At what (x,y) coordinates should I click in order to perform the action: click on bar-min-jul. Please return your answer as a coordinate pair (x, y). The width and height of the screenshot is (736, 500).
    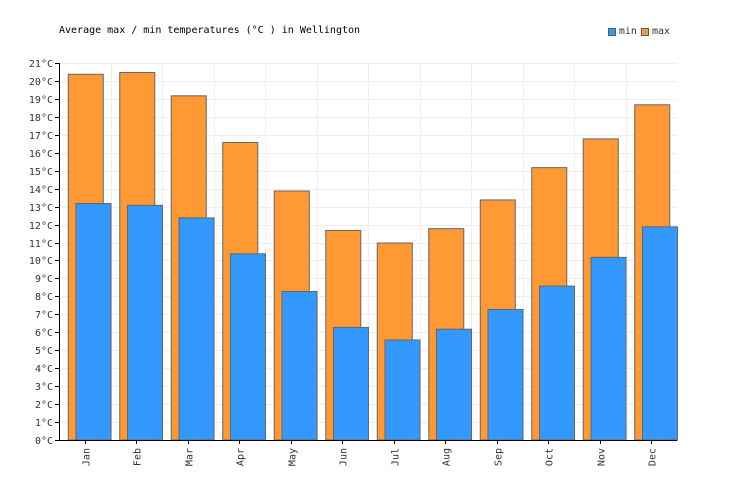
    Looking at the image, I should click on (402, 390).